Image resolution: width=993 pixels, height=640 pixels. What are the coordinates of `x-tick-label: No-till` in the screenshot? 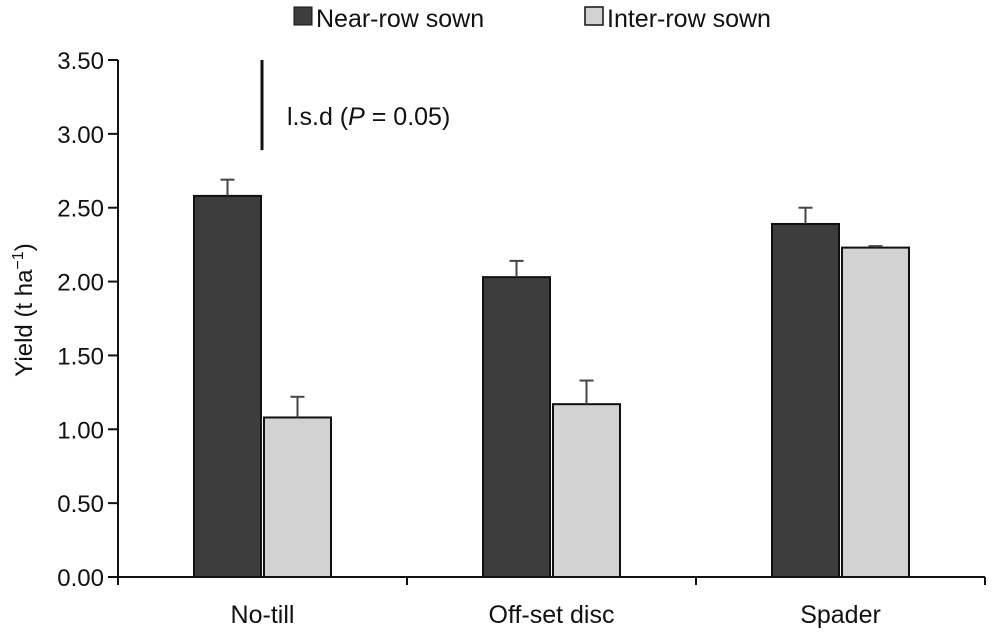 It's located at (263, 615).